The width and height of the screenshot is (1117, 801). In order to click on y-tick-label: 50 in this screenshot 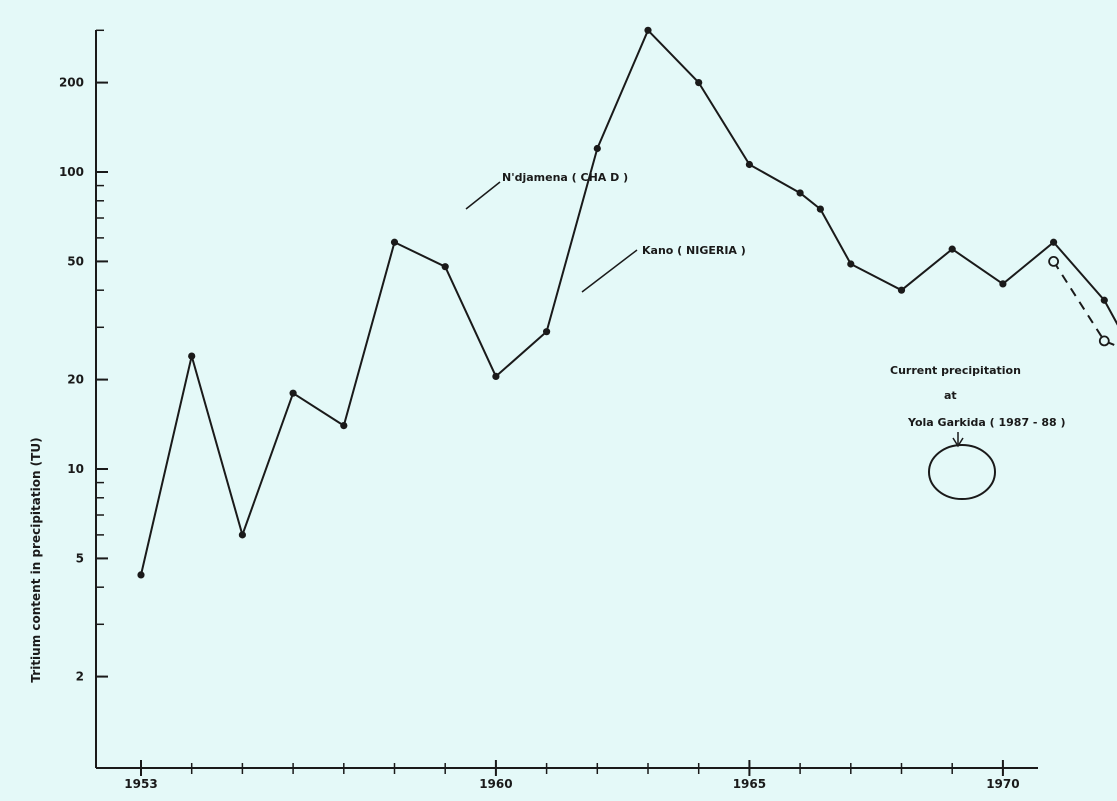, I will do `click(75, 261)`.